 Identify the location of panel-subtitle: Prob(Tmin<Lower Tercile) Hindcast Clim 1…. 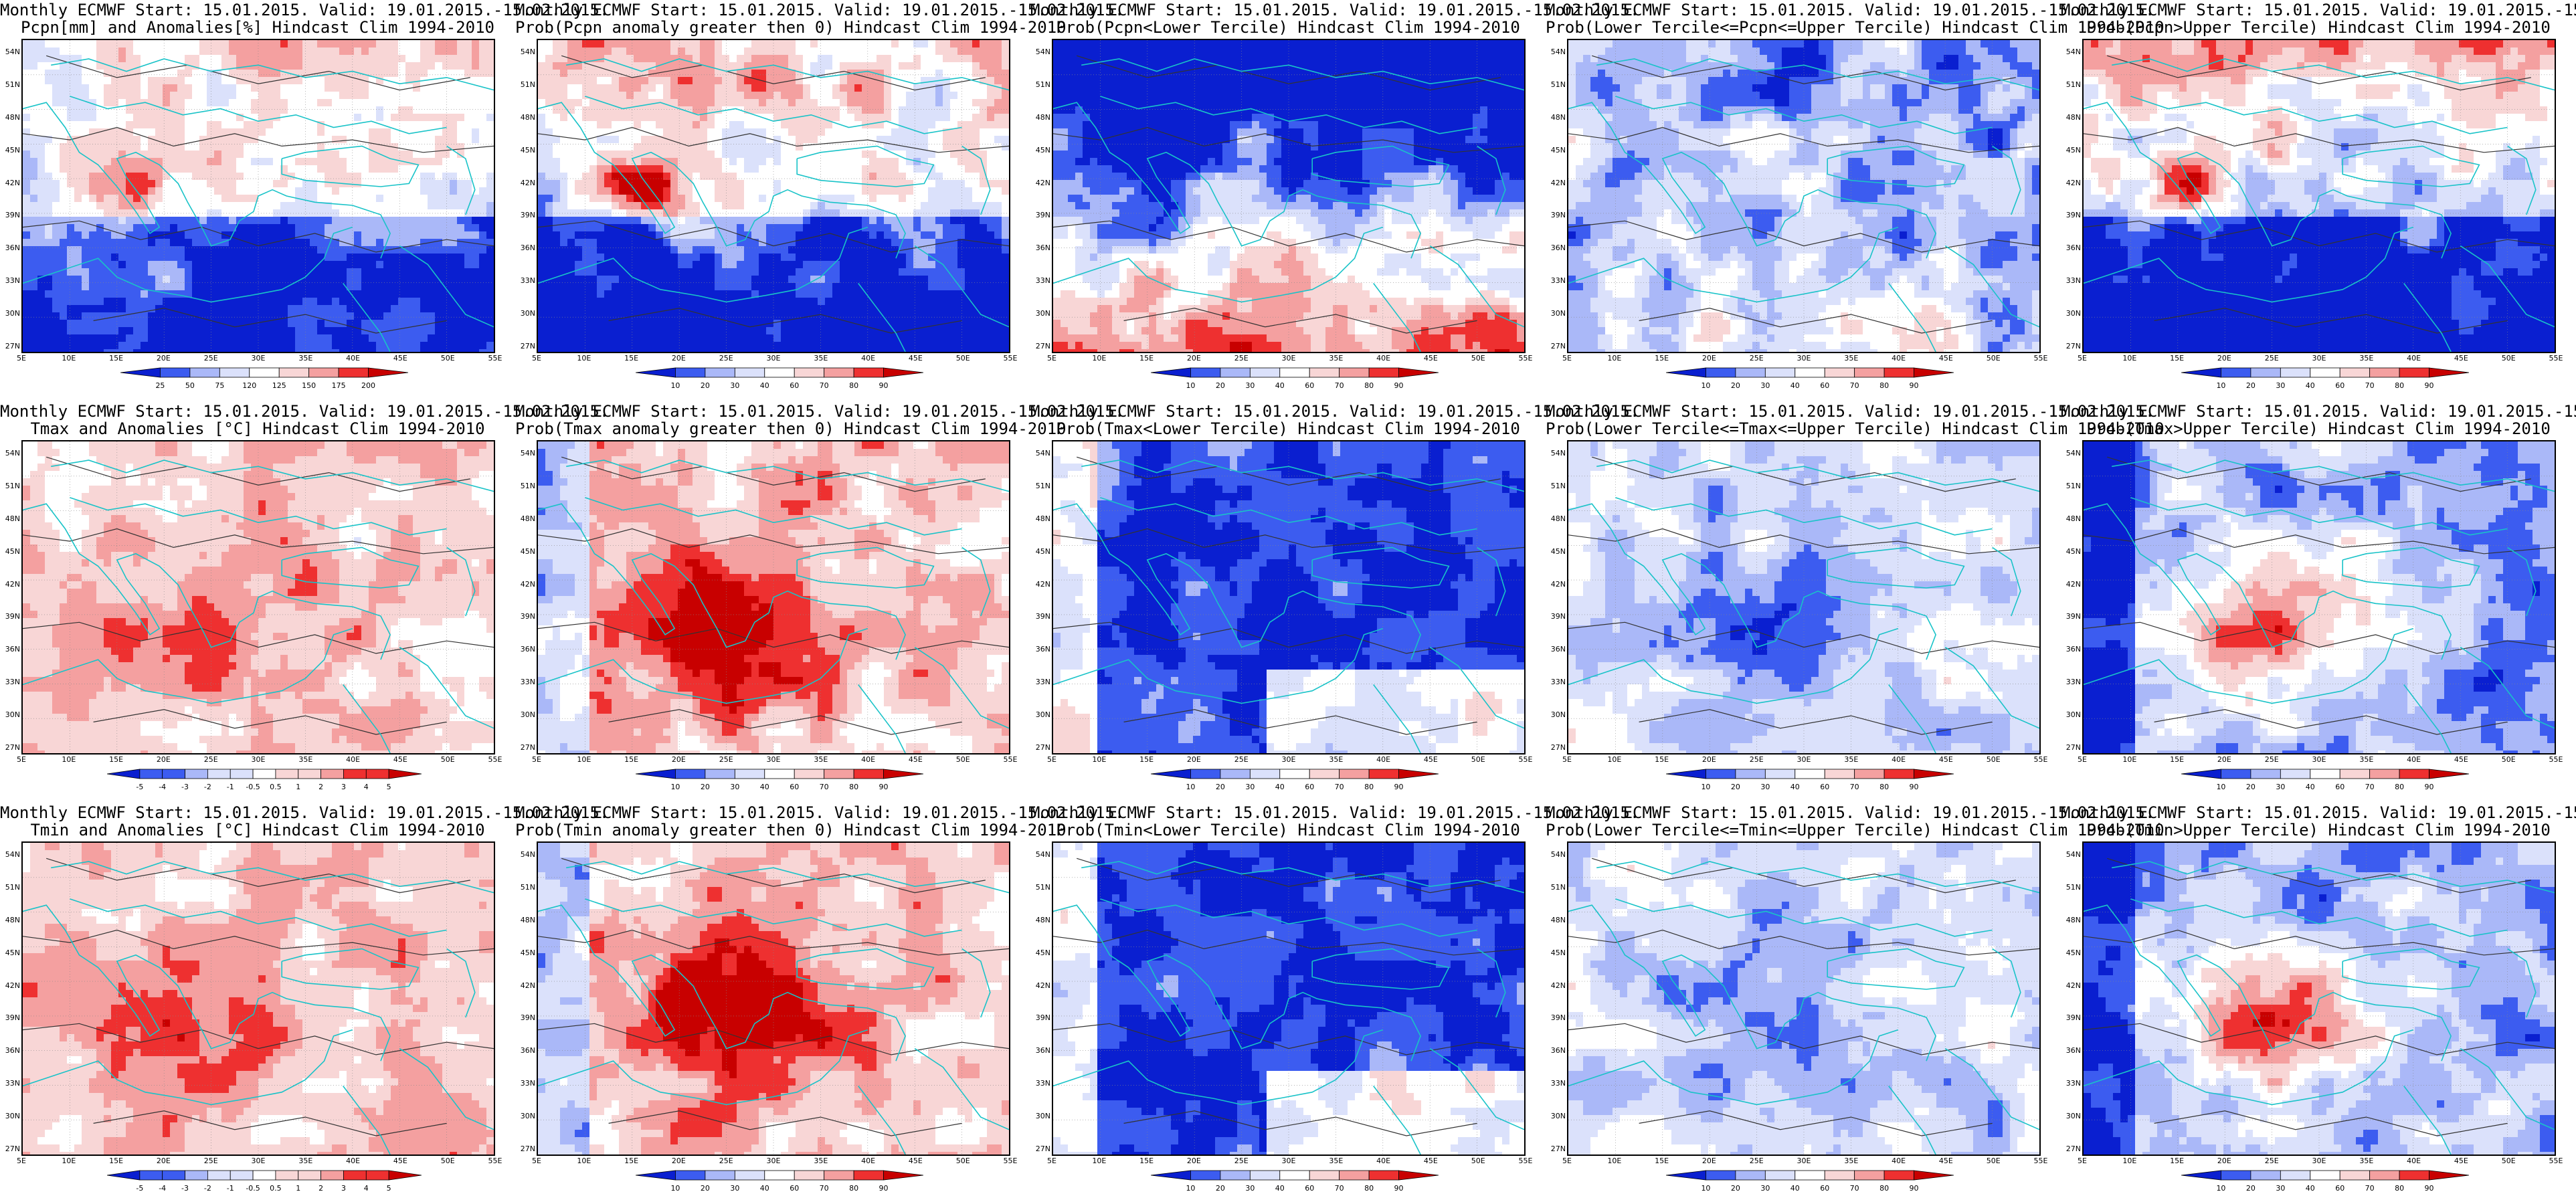
(1288, 830).